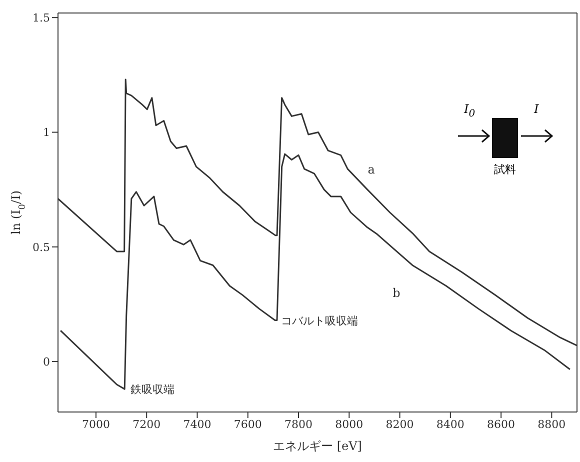 The image size is (580, 462). Describe the element at coordinates (197, 424) in the screenshot. I see `x-tick-label: 7400` at that location.